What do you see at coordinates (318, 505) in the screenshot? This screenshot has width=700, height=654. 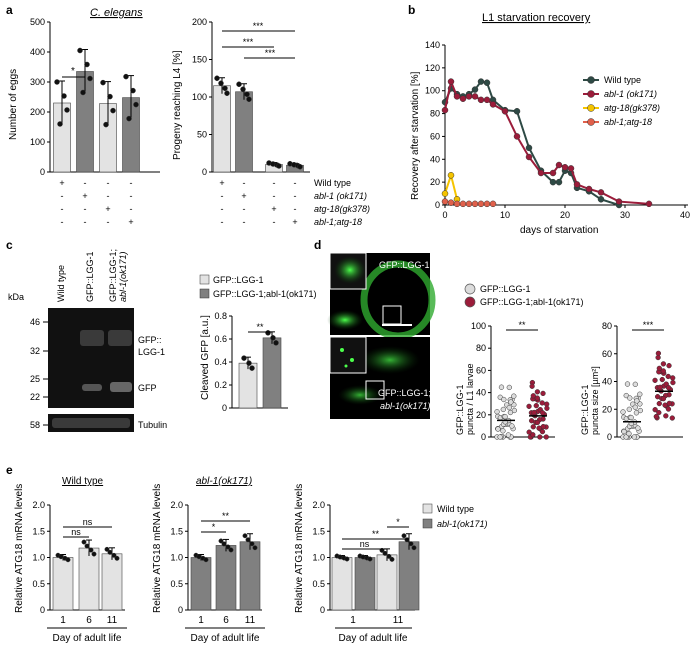 I see `e-y-tick-label: 2.0` at bounding box center [318, 505].